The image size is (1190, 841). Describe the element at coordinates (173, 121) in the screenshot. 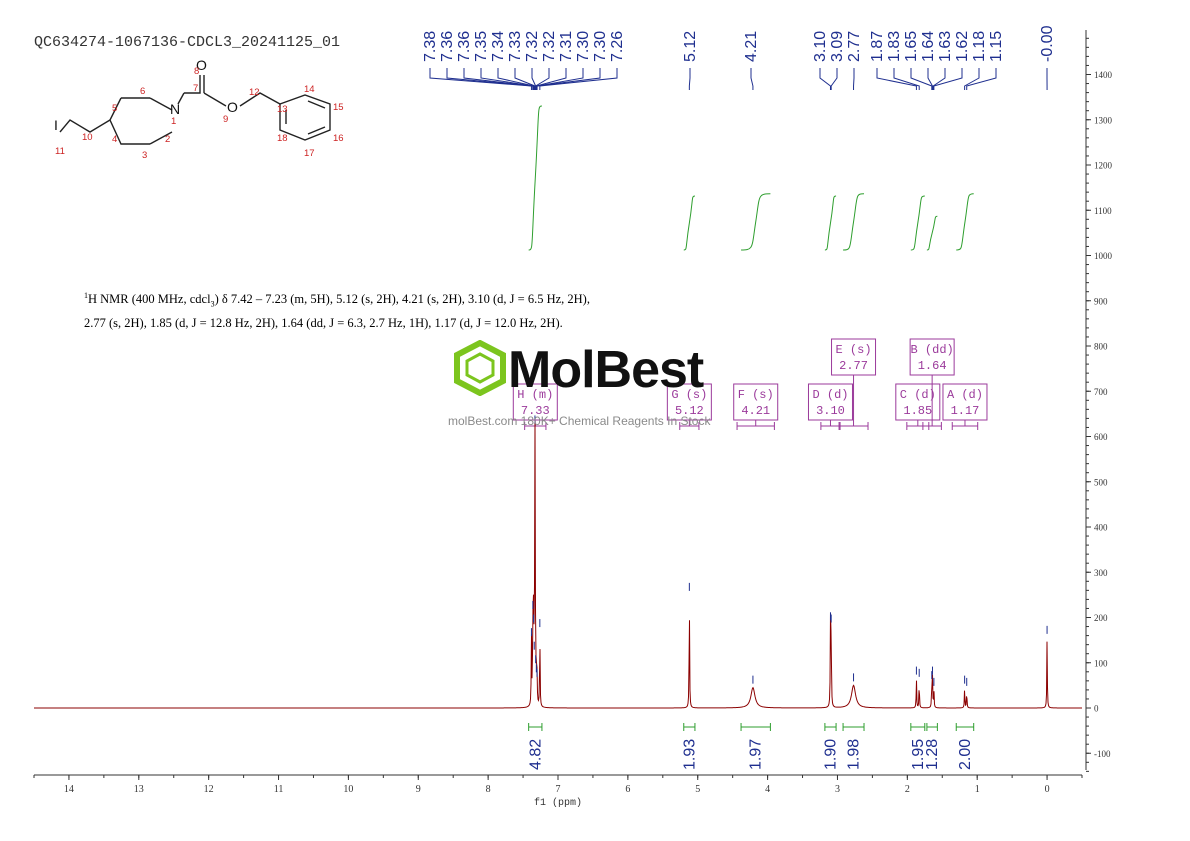

I see `atom-number-1: 1` at that location.